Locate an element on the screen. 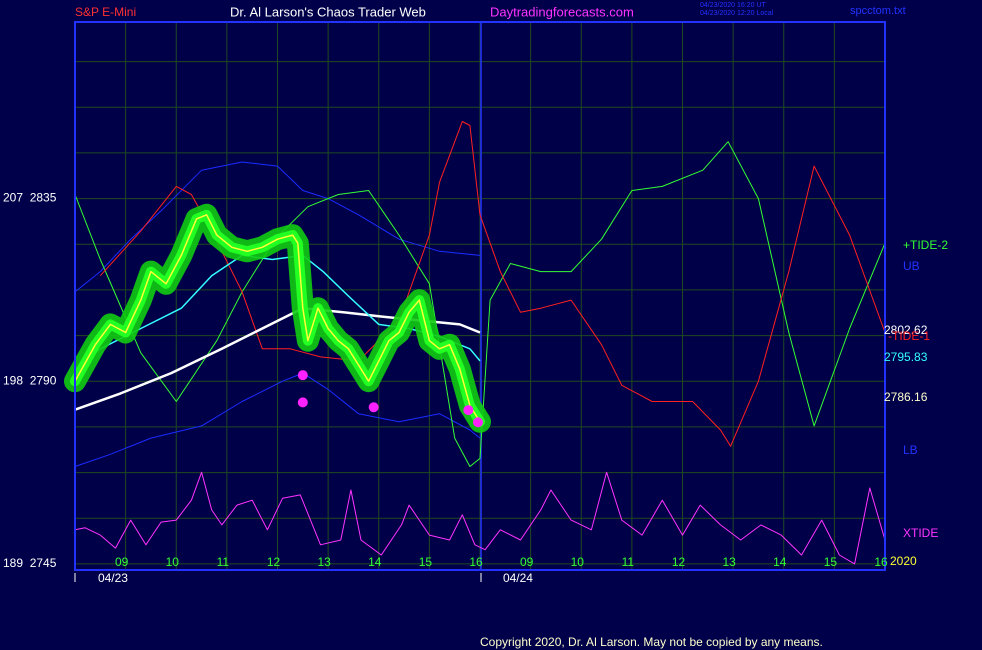 This screenshot has height=650, width=982. right-label: XTIDE is located at coordinates (920, 533).